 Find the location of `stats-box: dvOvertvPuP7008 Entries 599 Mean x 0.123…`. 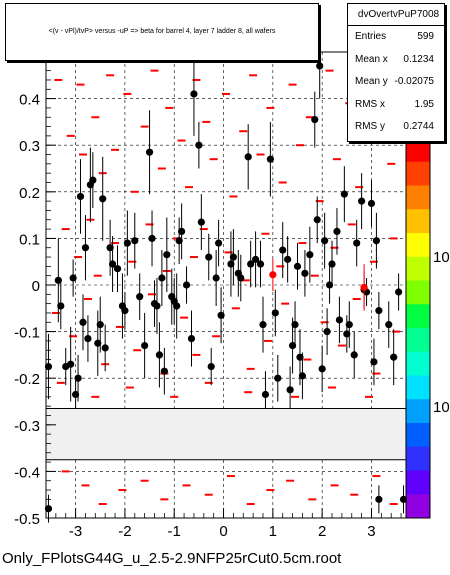

stats-box: dvOvertvPuP7008 Entries 599 Mean x 0.123… is located at coordinates (396, 72).